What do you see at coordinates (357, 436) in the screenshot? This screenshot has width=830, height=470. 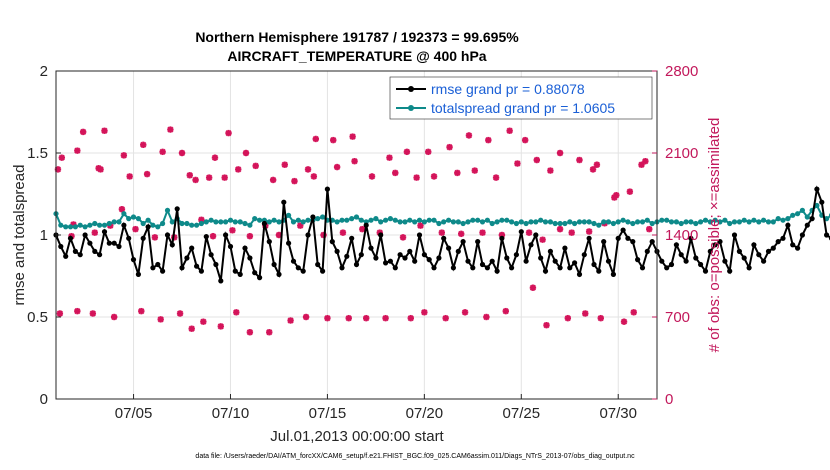 I see `x-axis-label: Jul.01,2013 00:00:00 start` at bounding box center [357, 436].